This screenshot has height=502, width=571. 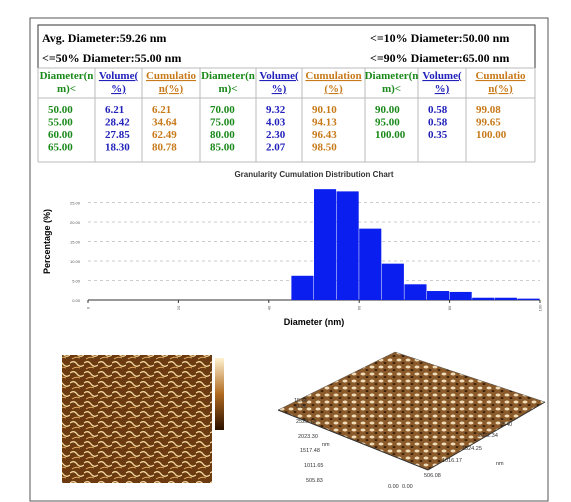 What do you see at coordinates (488, 110) in the screenshot?
I see `table-cell: 99.08` at bounding box center [488, 110].